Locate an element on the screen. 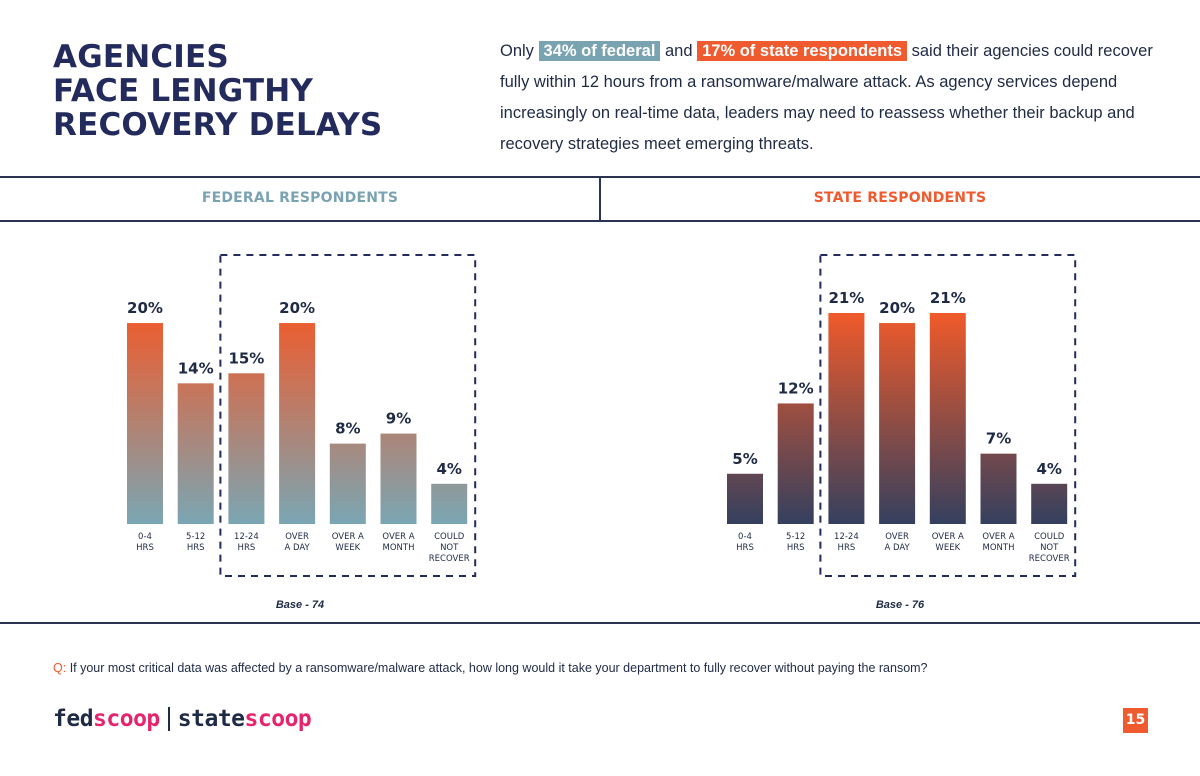  page-title: AGENCIES FACE LENGTHY RECOVERY DELAYS is located at coordinates (233, 91).